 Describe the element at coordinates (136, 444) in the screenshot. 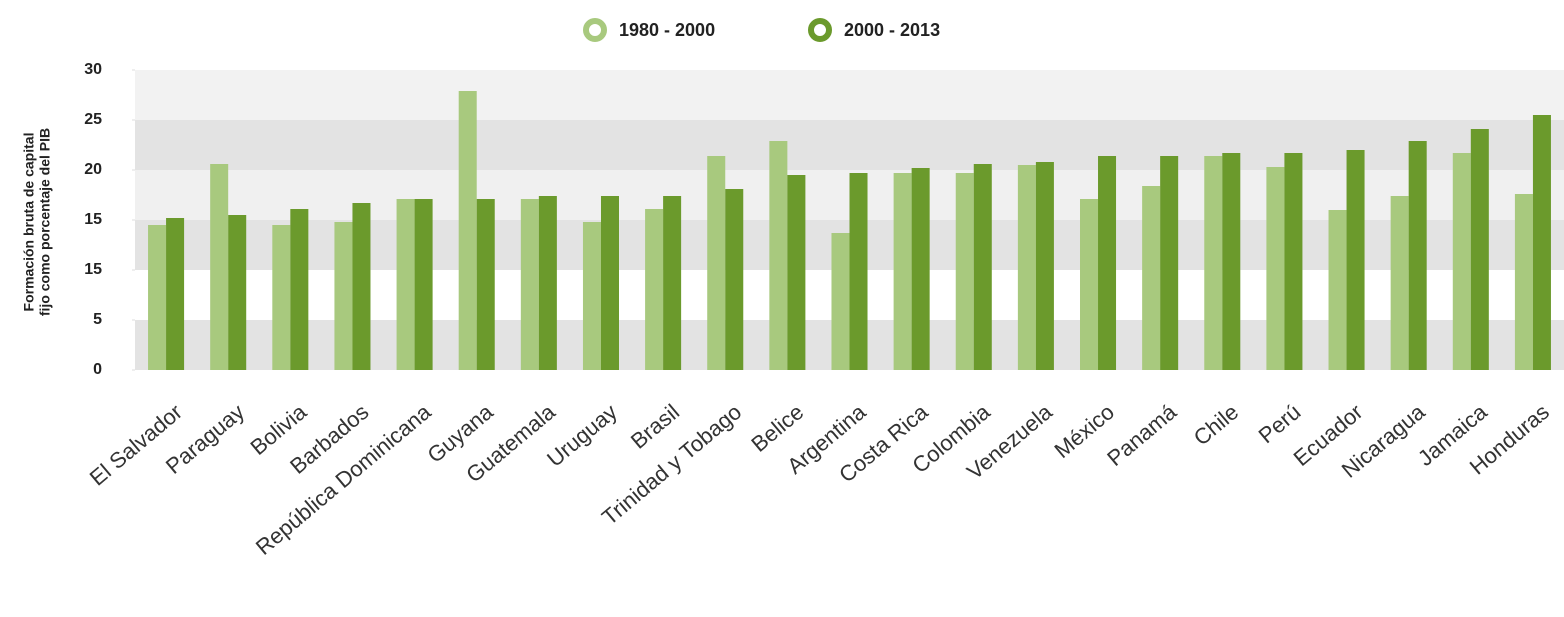

I see `x-tick-label: El Salvador` at that location.